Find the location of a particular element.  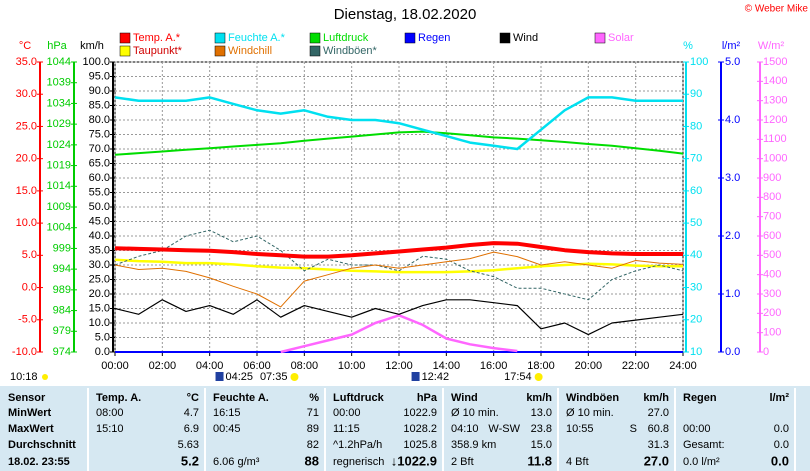

table-cell: 4.7 is located at coordinates (191, 413).